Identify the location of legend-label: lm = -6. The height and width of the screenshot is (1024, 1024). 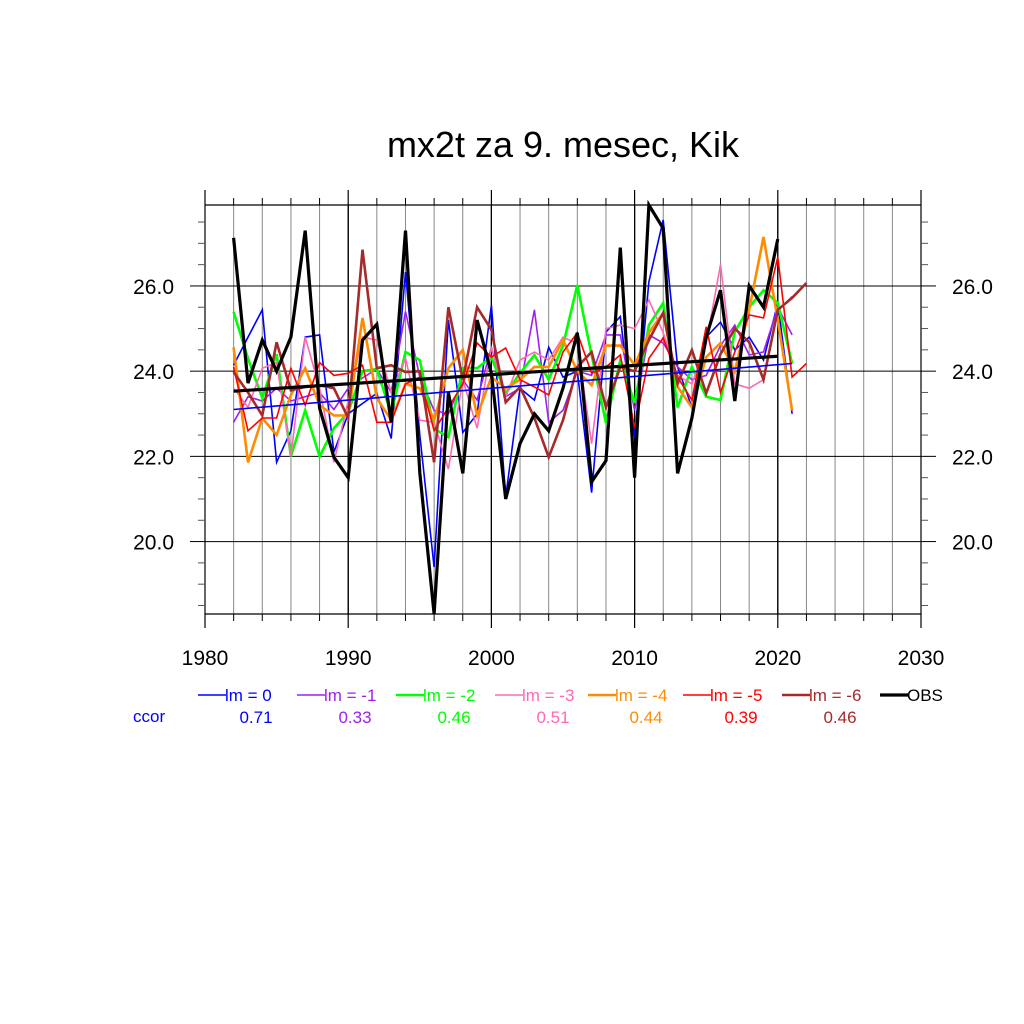
(835, 695).